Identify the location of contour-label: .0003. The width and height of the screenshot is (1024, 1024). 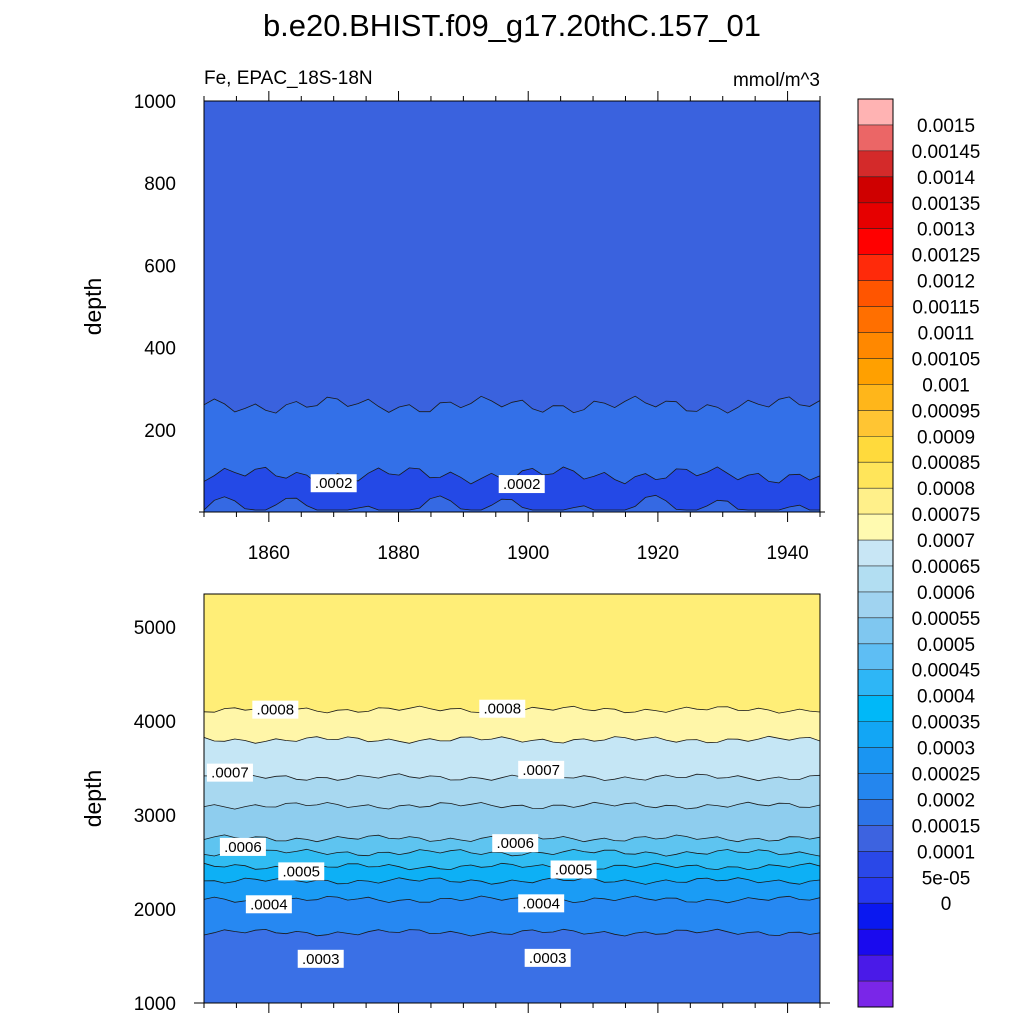
(548, 958).